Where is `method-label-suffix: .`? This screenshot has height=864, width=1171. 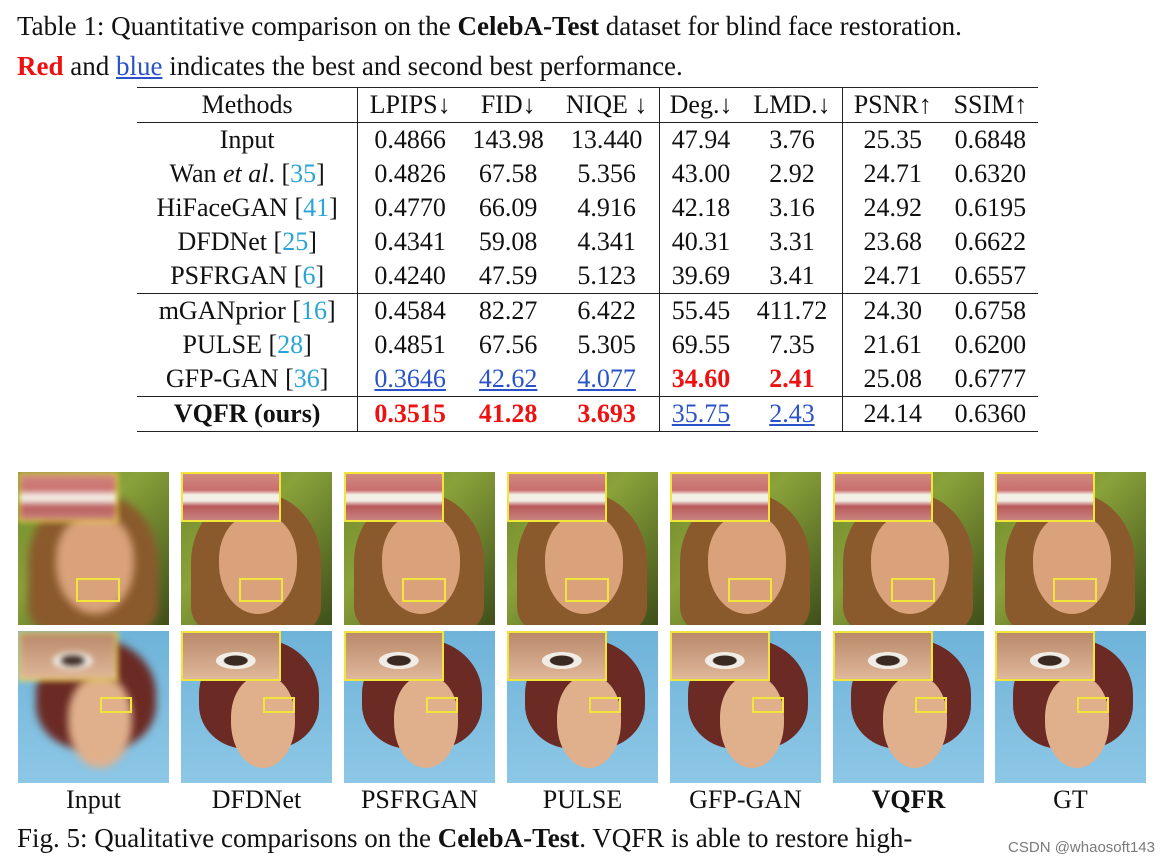
method-label-suffix: . is located at coordinates (272, 173).